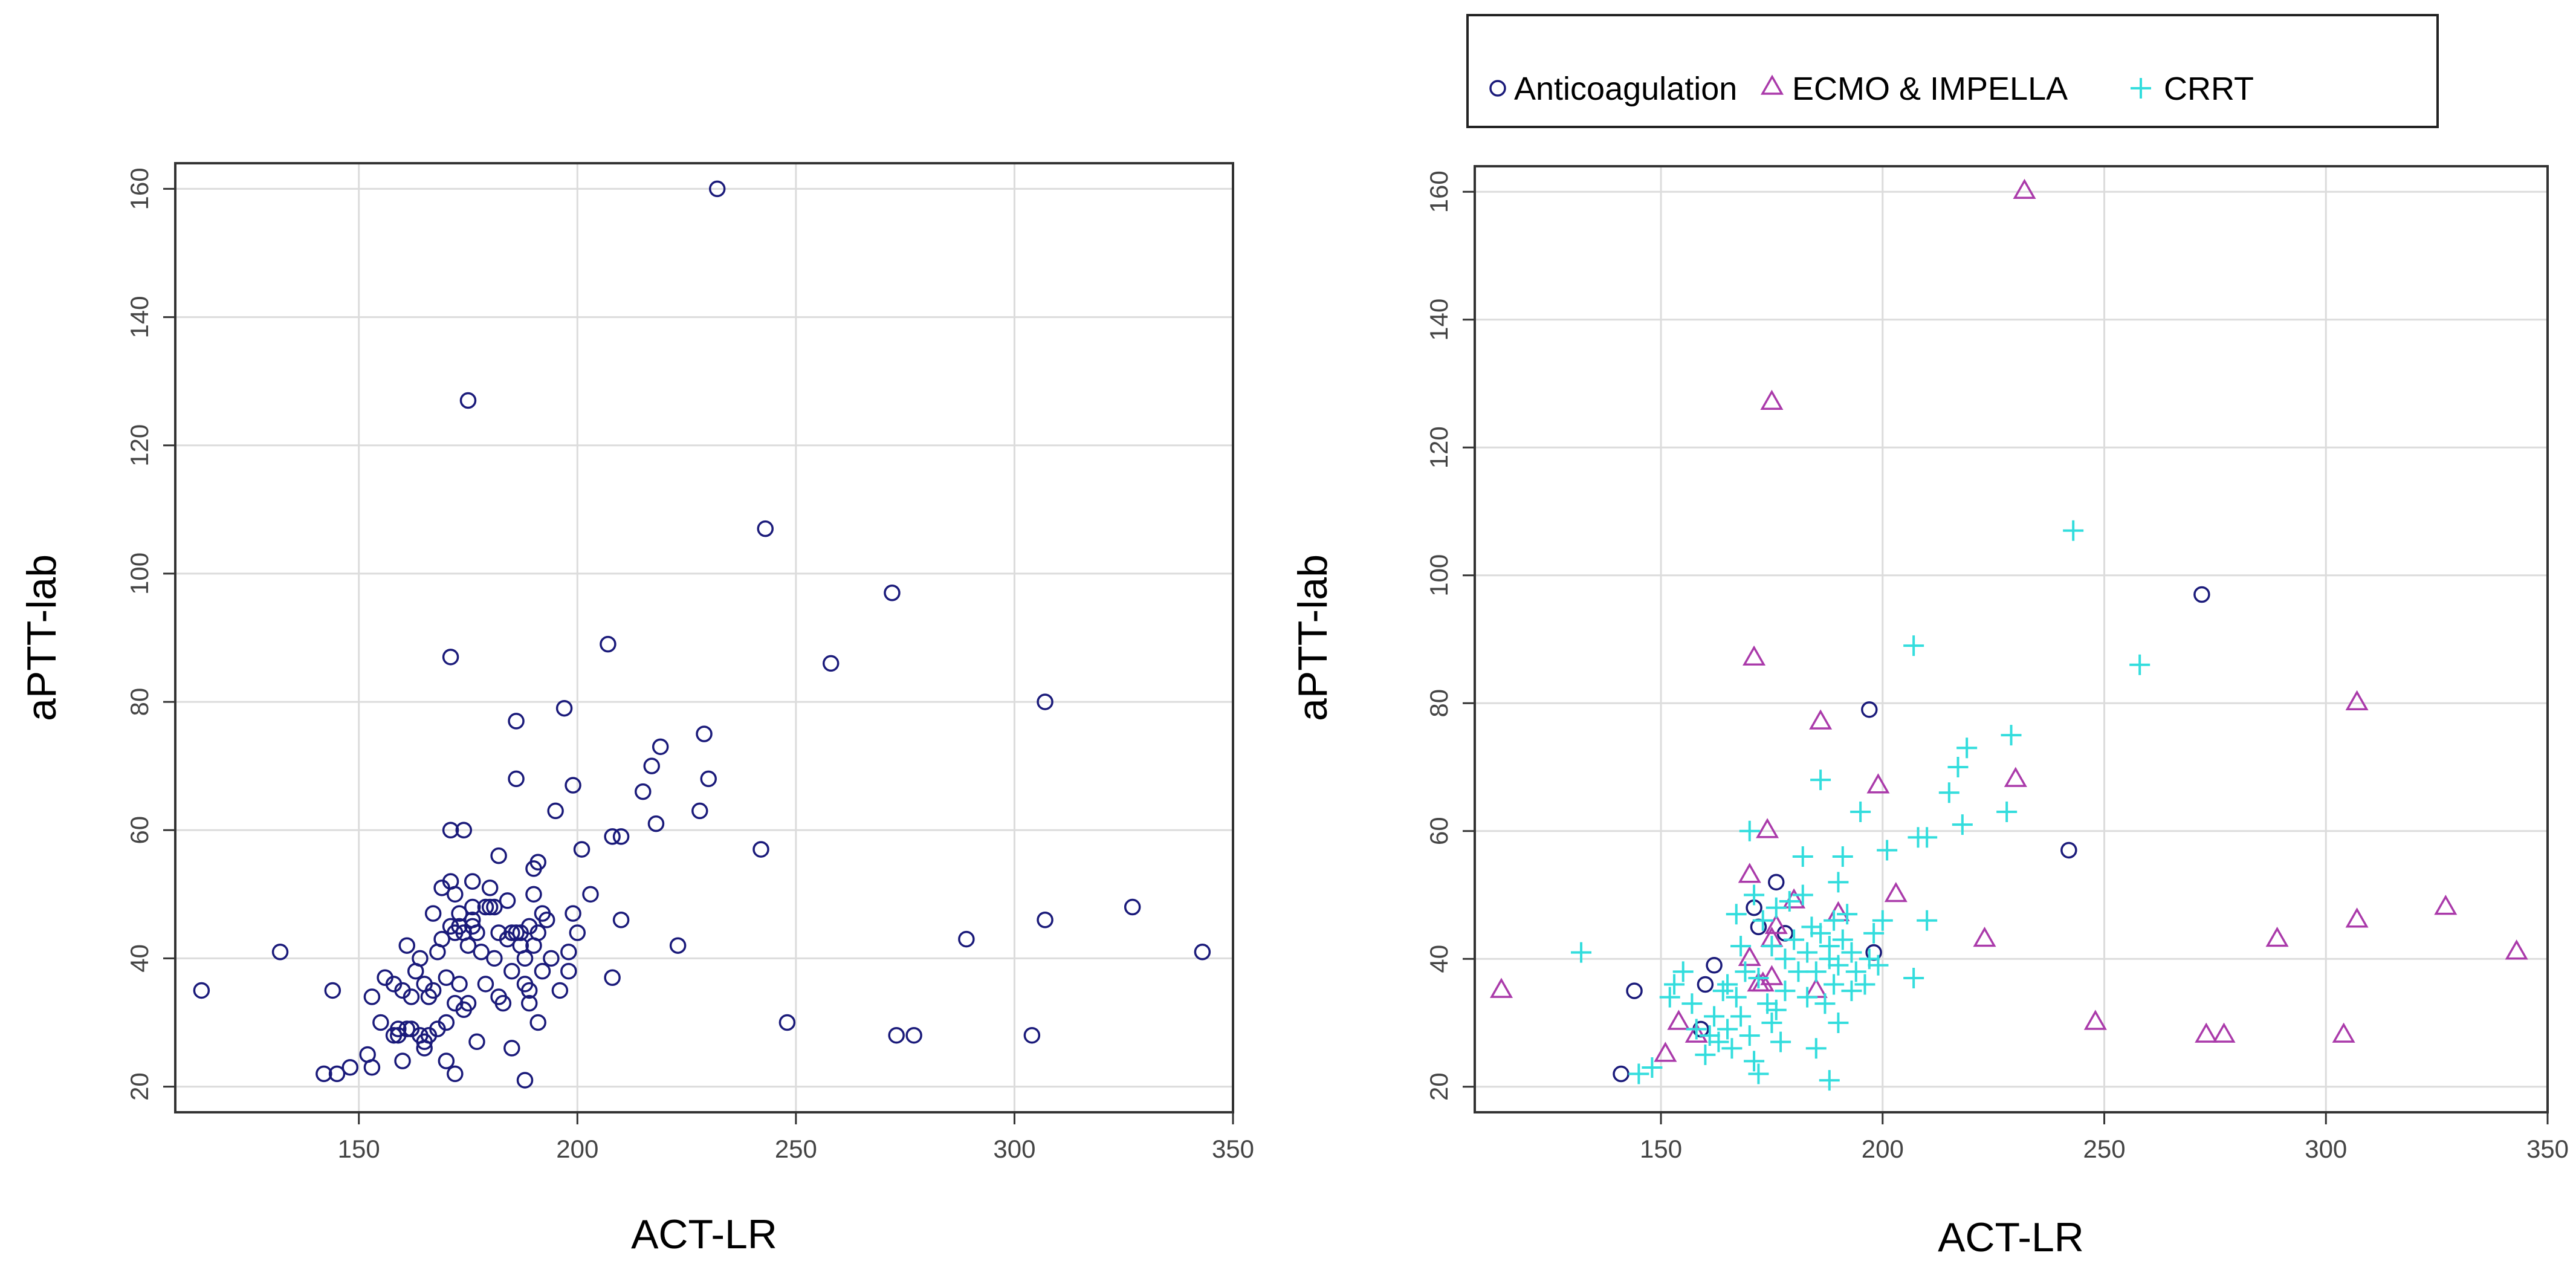 The height and width of the screenshot is (1264, 2576). I want to click on legend-circle-marker, so click(1497, 88).